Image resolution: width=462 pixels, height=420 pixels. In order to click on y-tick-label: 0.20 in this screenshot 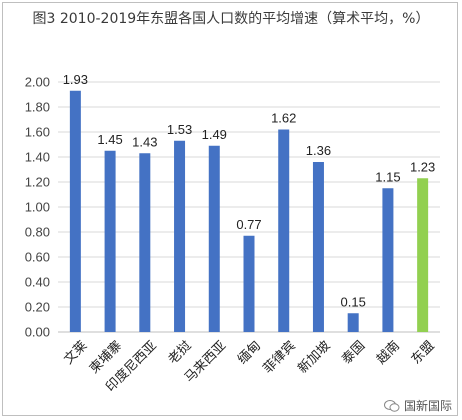, I will do `click(37, 307)`.